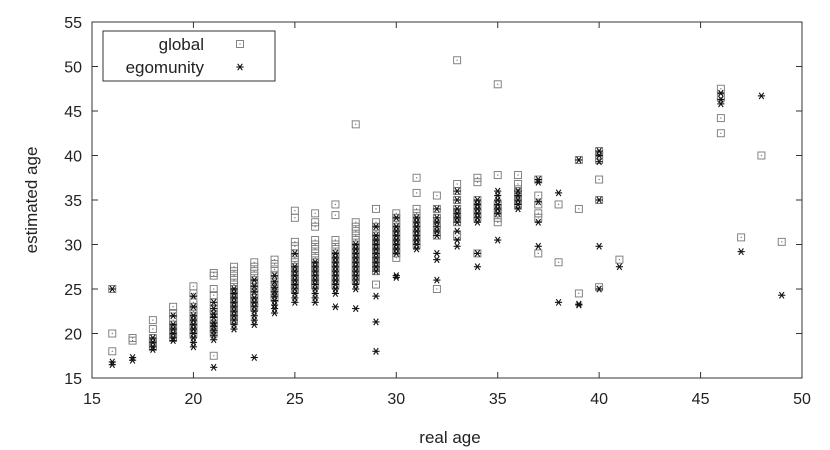  Describe the element at coordinates (396, 399) in the screenshot. I see `x-tick-label: 30` at that location.